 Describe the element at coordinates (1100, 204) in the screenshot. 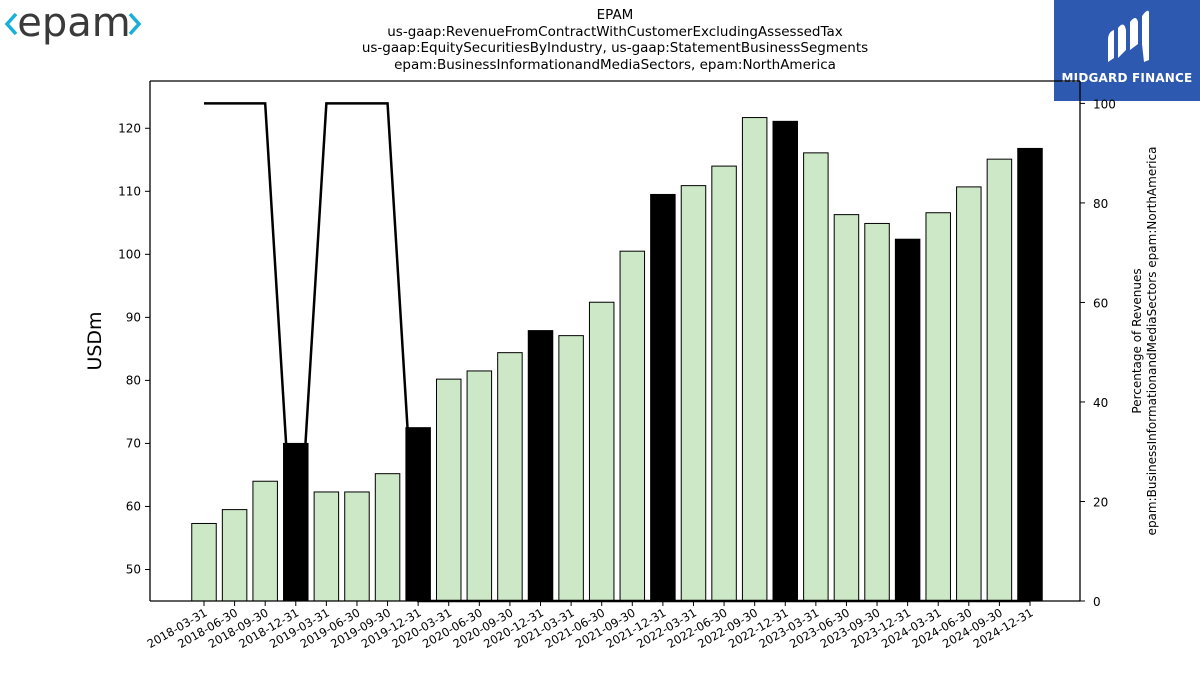

I see `y2-tick-label: 80` at that location.